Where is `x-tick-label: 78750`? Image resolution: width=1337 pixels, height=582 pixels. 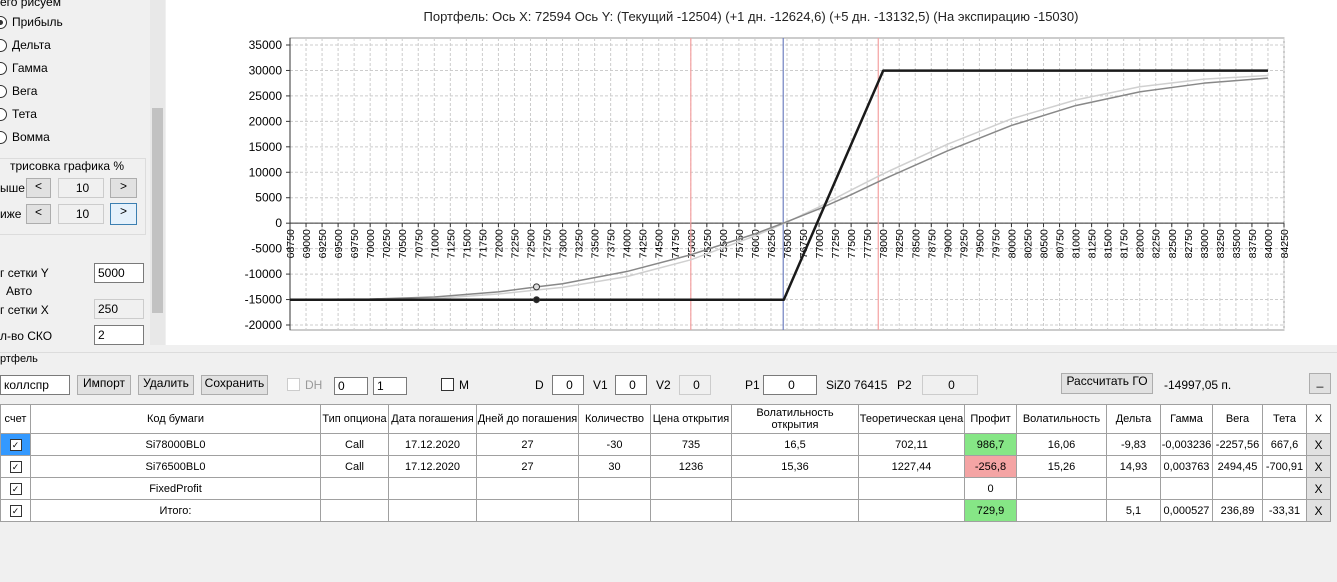 x-tick-label: 78750 is located at coordinates (932, 243).